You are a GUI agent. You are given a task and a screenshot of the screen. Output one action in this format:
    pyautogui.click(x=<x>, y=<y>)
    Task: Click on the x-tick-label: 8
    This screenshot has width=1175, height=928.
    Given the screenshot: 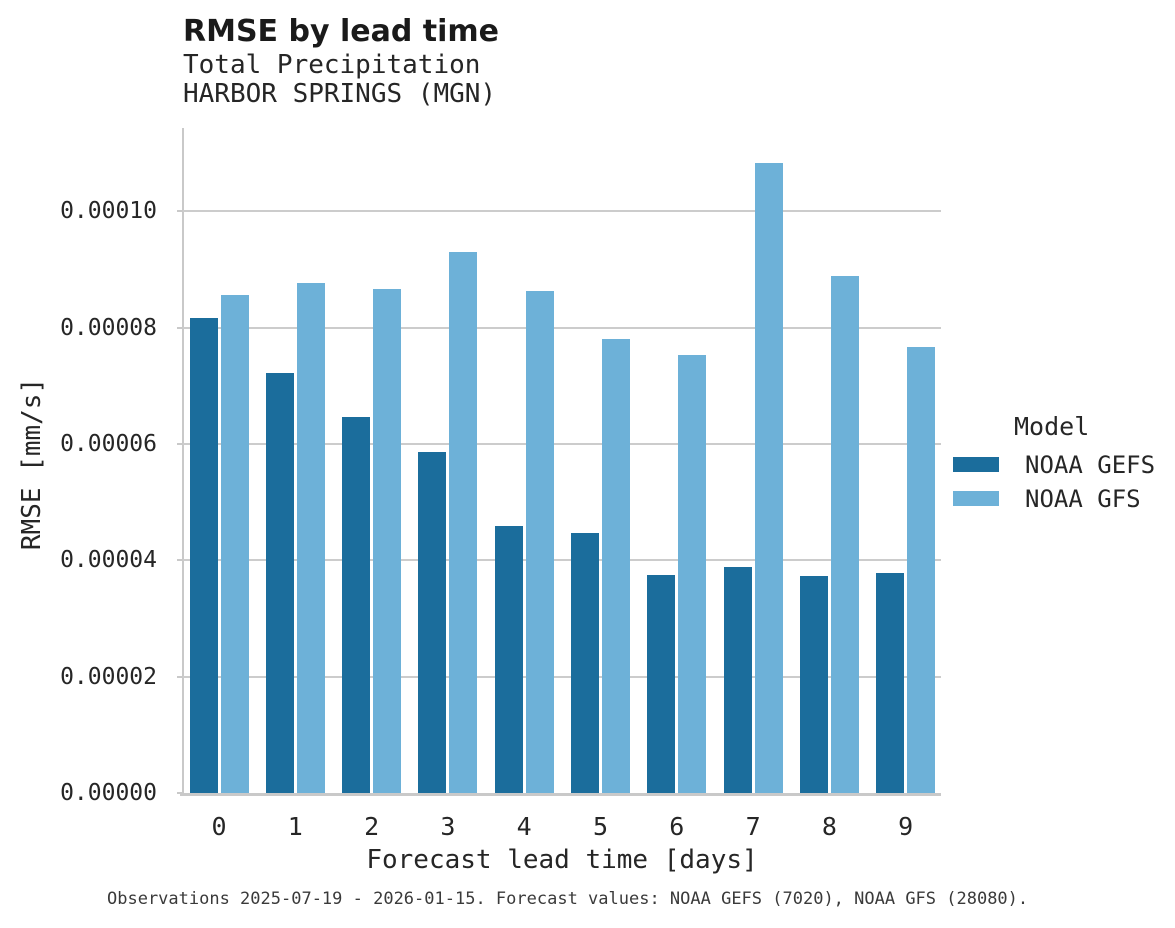 What is the action you would take?
    pyautogui.click(x=829, y=826)
    